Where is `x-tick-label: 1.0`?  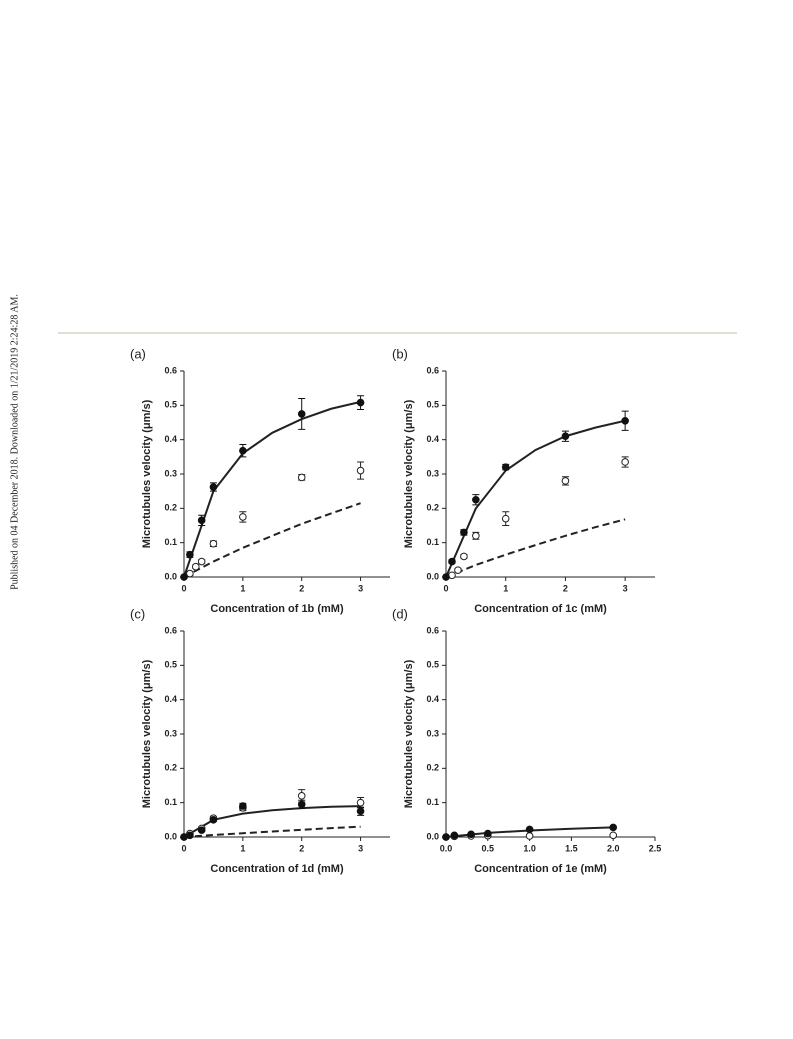 x-tick-label: 1.0 is located at coordinates (529, 848).